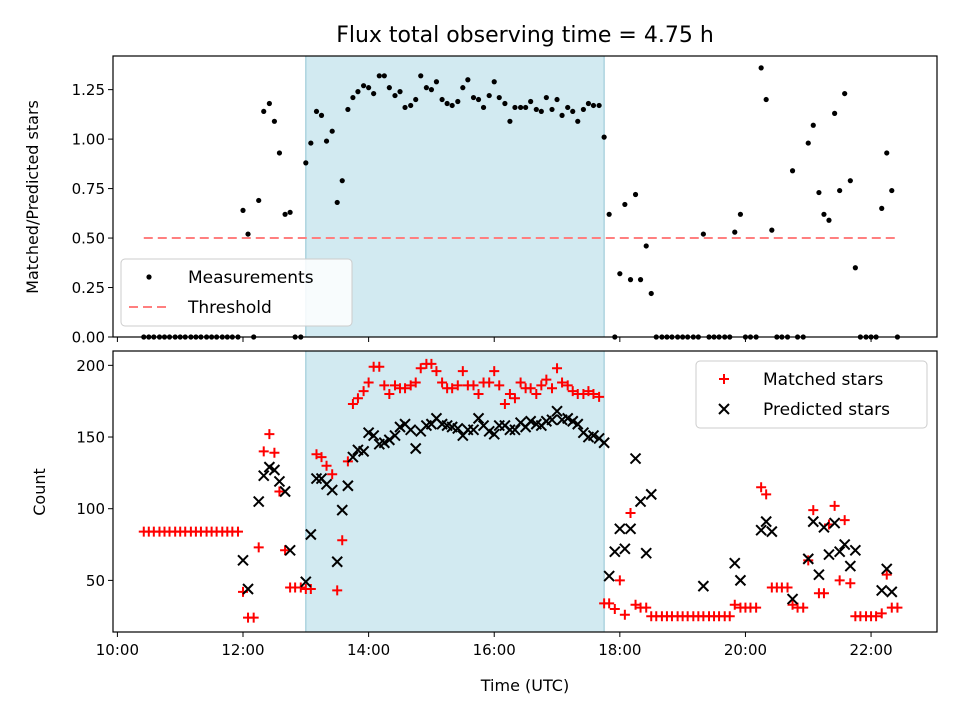 This screenshot has height=720, width=960. What do you see at coordinates (88, 90) in the screenshot?
I see `y-tick-label: 1.25` at bounding box center [88, 90].